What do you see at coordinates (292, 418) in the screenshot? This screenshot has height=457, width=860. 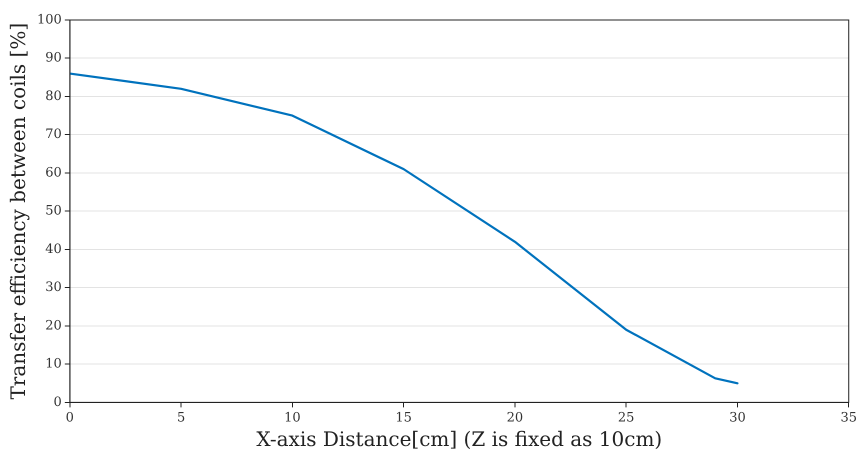 I see `x-tick-label: 10` at bounding box center [292, 418].